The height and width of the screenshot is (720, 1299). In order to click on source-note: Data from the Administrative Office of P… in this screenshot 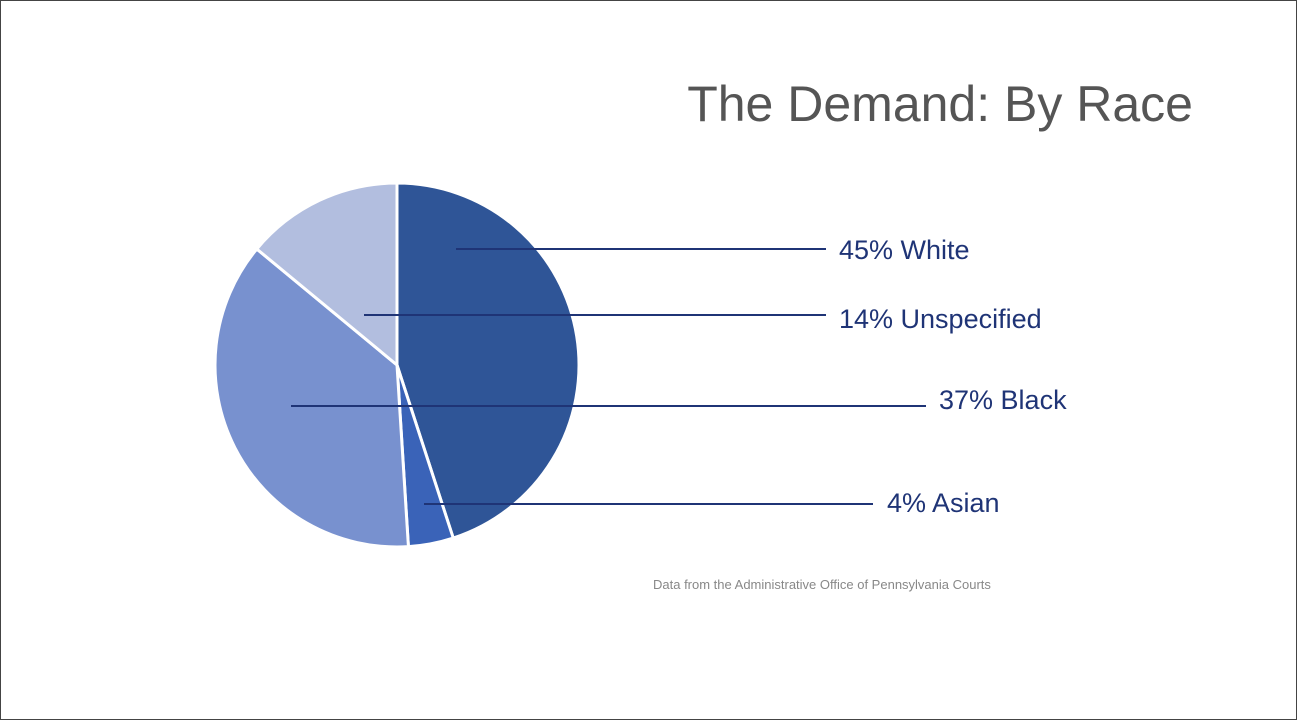, I will do `click(822, 584)`.